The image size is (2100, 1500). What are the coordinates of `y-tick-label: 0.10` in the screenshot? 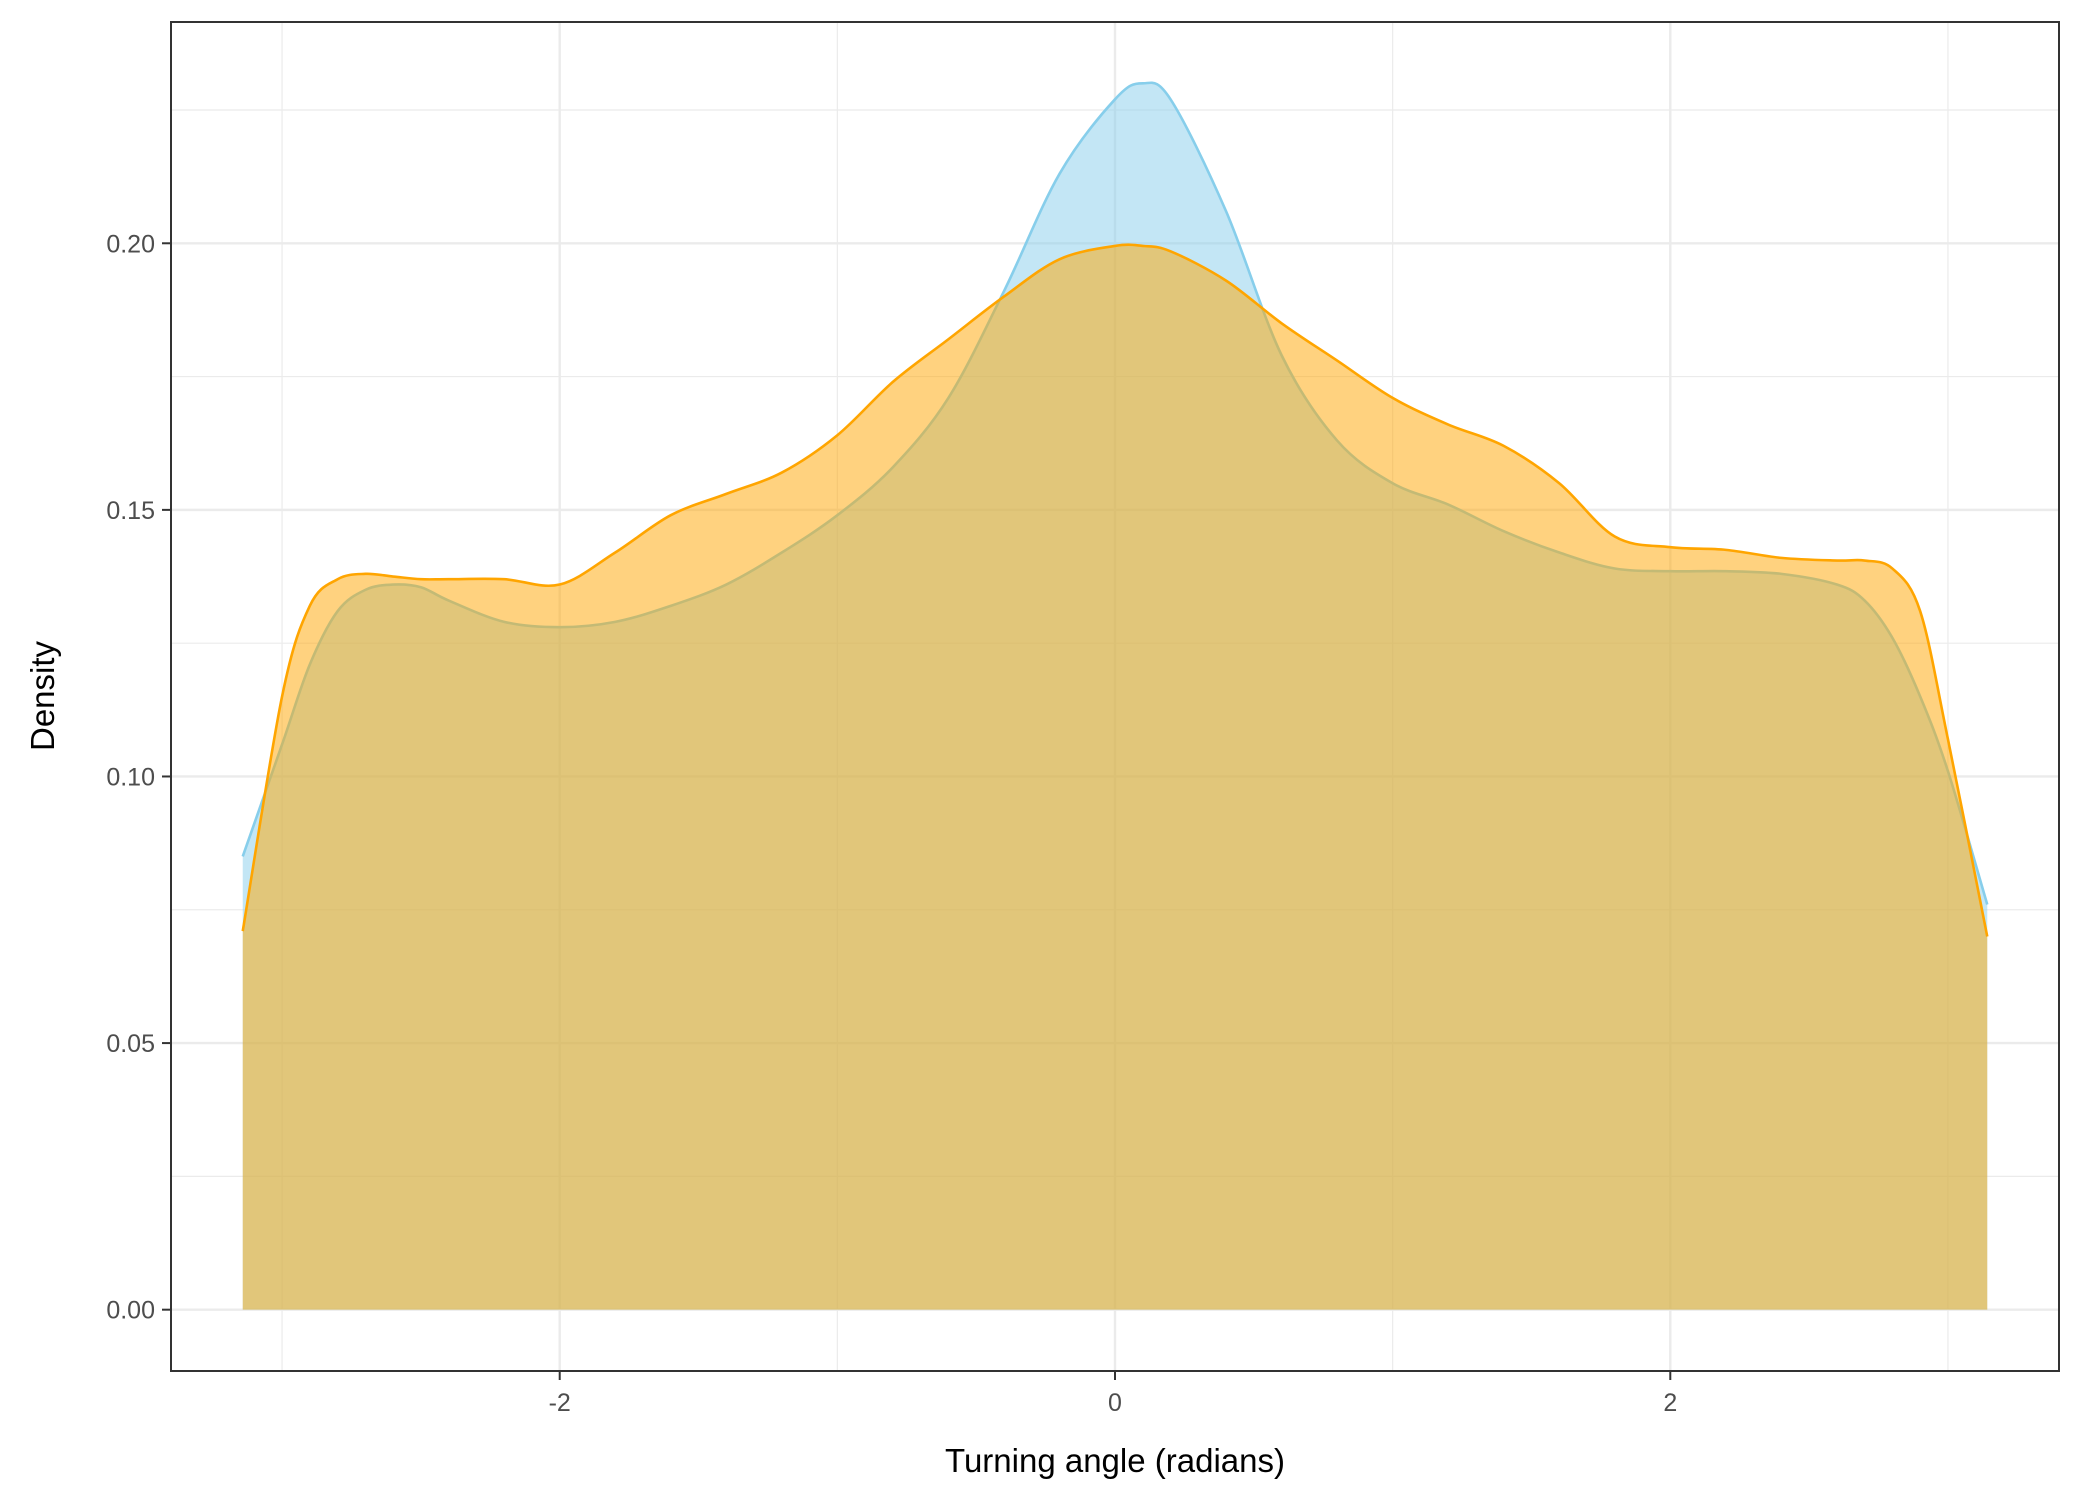 It's located at (130, 777).